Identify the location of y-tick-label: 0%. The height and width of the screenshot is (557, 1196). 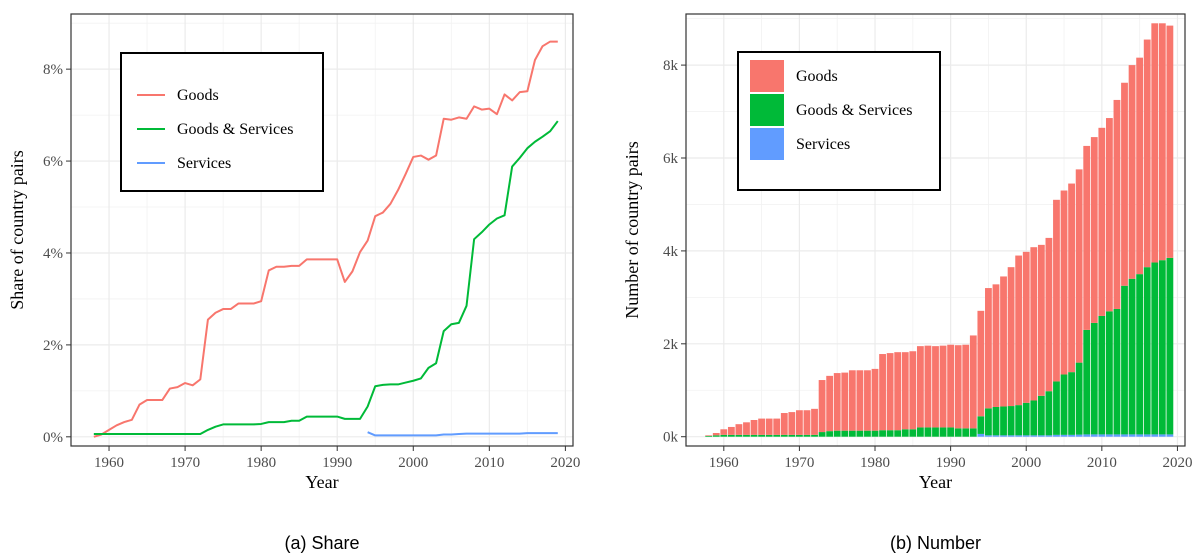
(53, 438).